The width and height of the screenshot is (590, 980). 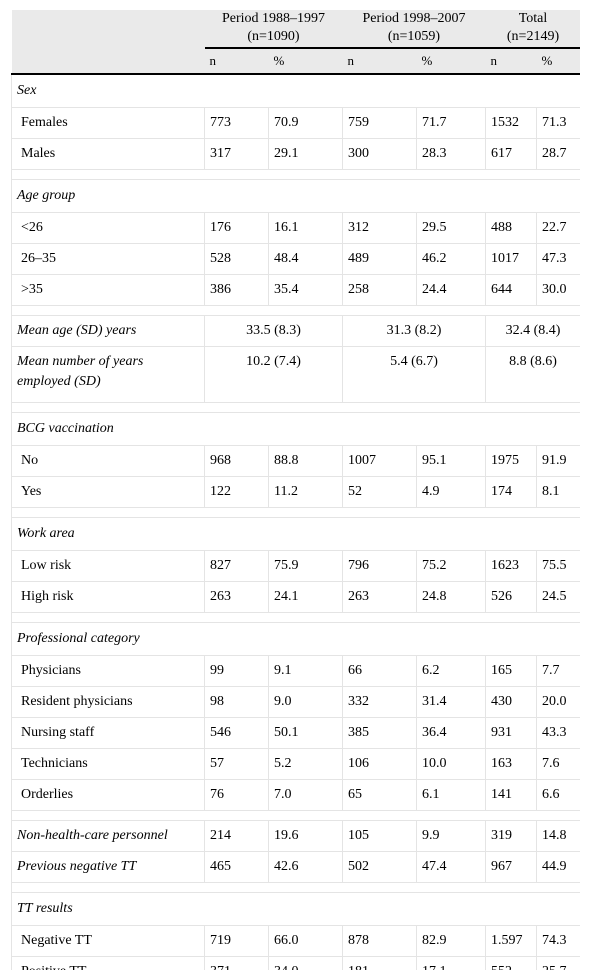 What do you see at coordinates (451, 461) in the screenshot?
I see `cell: 95.1` at bounding box center [451, 461].